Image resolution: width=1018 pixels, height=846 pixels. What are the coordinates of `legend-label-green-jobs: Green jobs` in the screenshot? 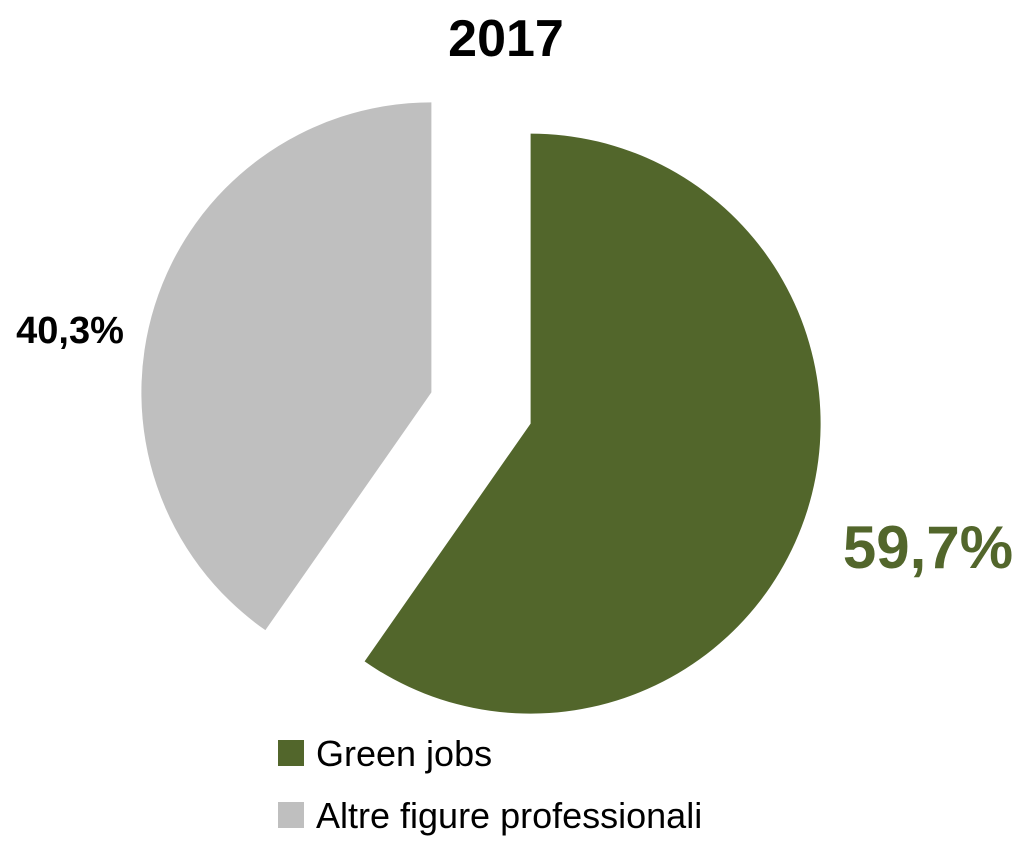 It's located at (404, 753).